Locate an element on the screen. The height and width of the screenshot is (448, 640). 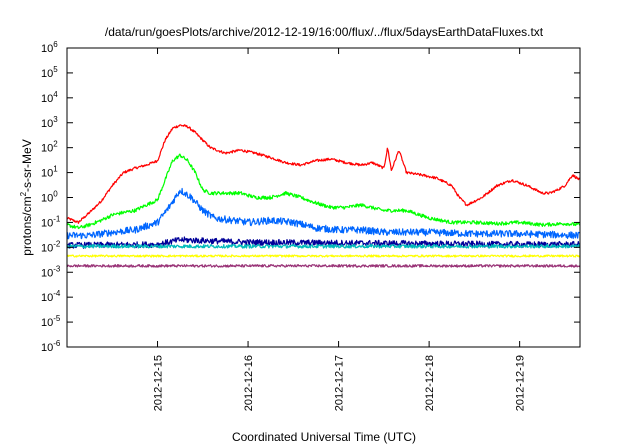
x-tick-label: 2012-12-16 is located at coordinates (249, 383).